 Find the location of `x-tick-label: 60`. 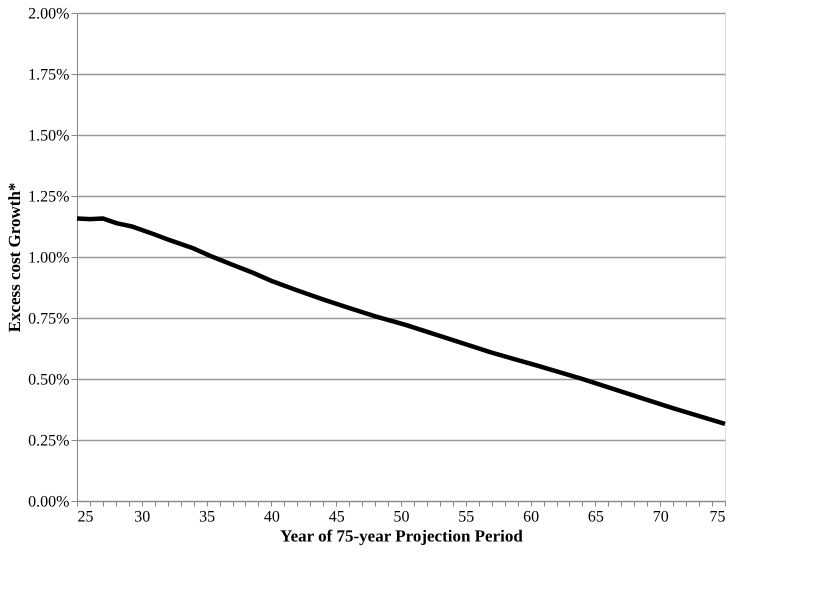

x-tick-label: 60 is located at coordinates (531, 517).